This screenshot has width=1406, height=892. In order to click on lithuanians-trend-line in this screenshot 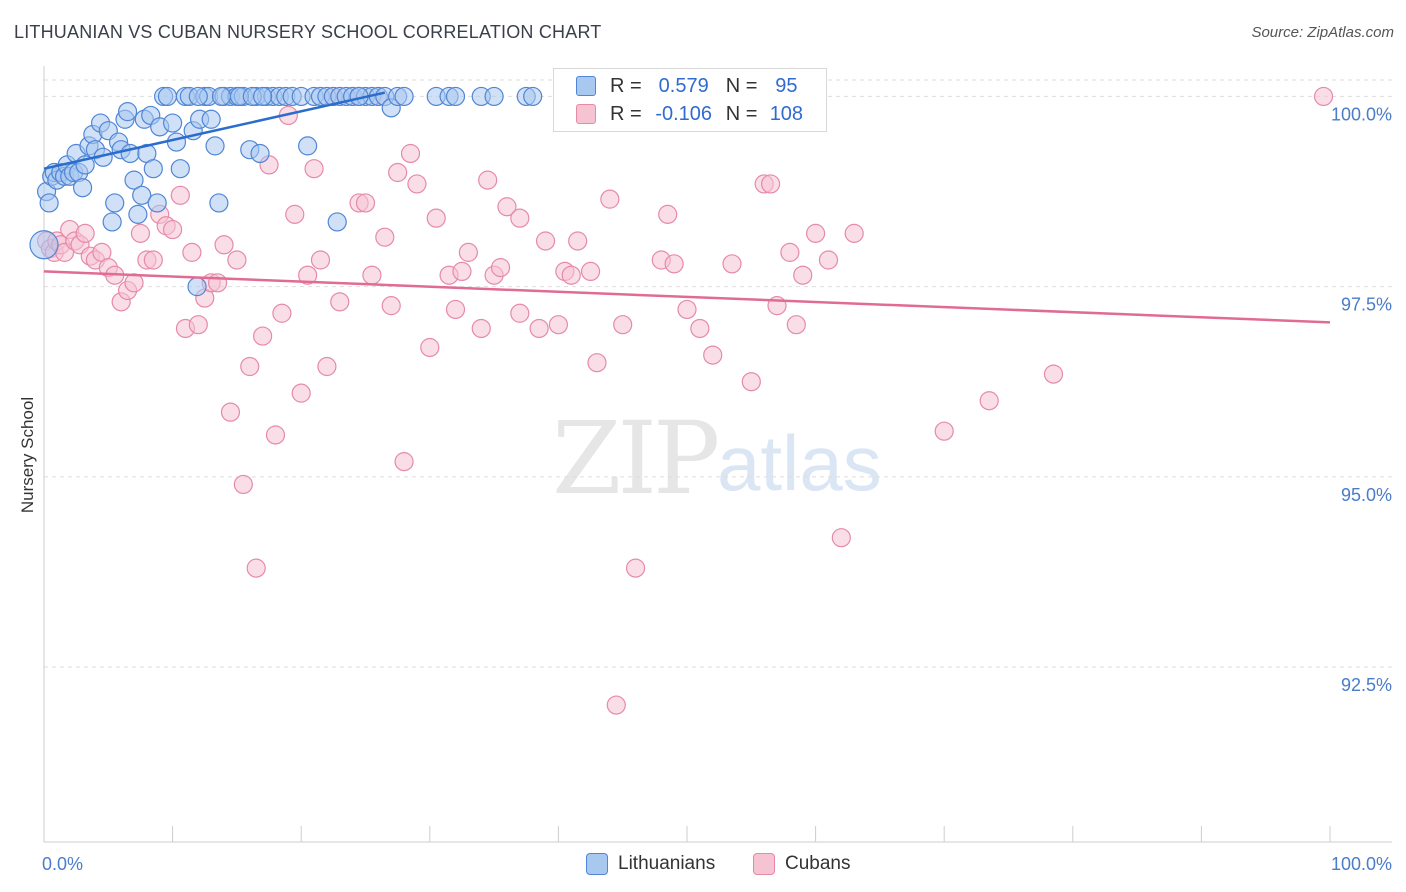, I will do `click(214, 130)`.